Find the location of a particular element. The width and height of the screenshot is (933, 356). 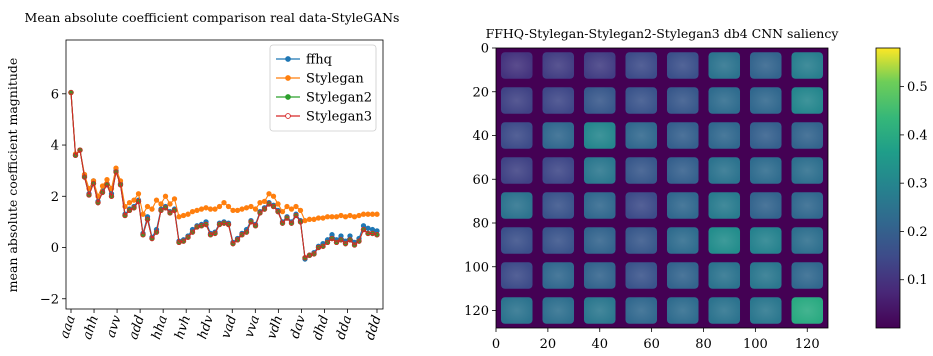

colorbar-gradient is located at coordinates (888, 188).